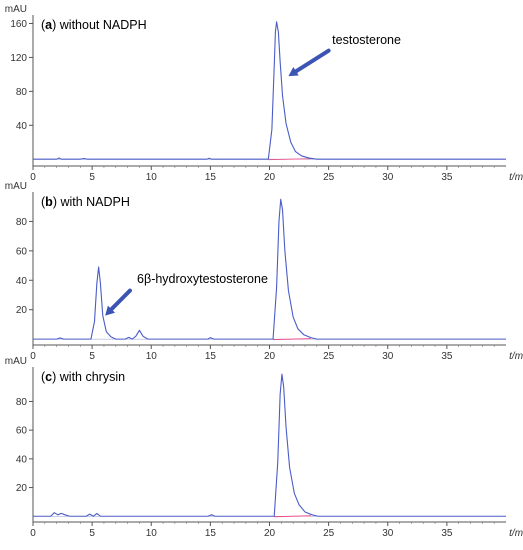 The height and width of the screenshot is (550, 523). Describe the element at coordinates (18, 58) in the screenshot. I see `y-tick-label: 120` at that location.